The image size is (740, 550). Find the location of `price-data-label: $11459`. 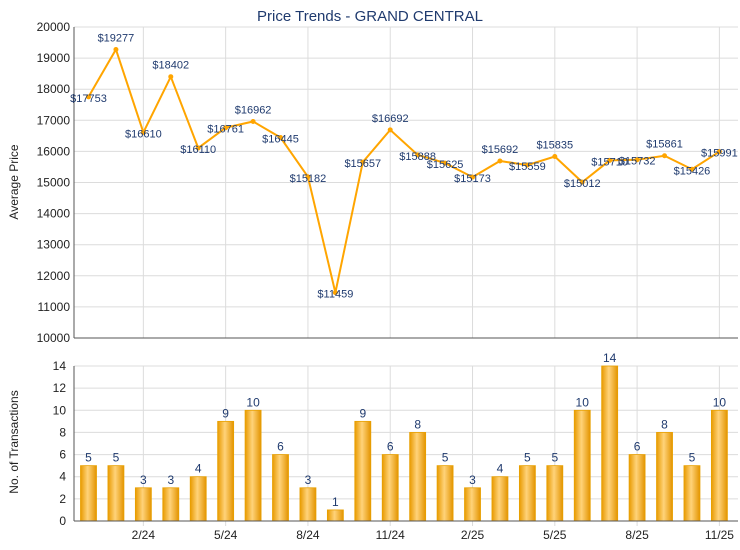

price-data-label: $11459 is located at coordinates (335, 295).